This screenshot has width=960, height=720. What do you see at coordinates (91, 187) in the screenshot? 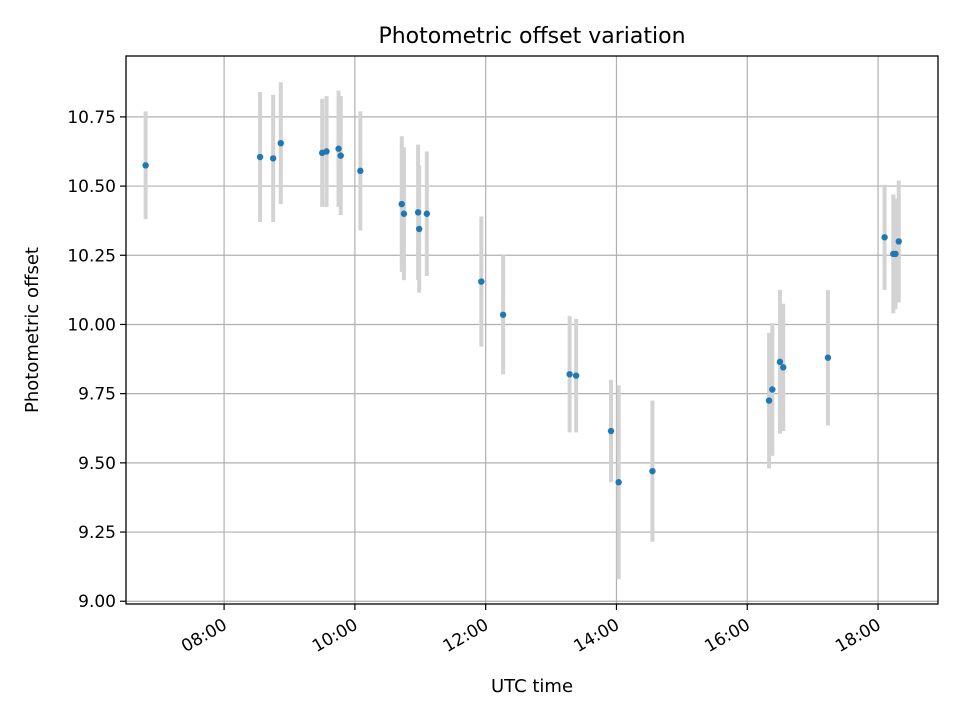
I see `y-tick-label: 10.50` at bounding box center [91, 187].